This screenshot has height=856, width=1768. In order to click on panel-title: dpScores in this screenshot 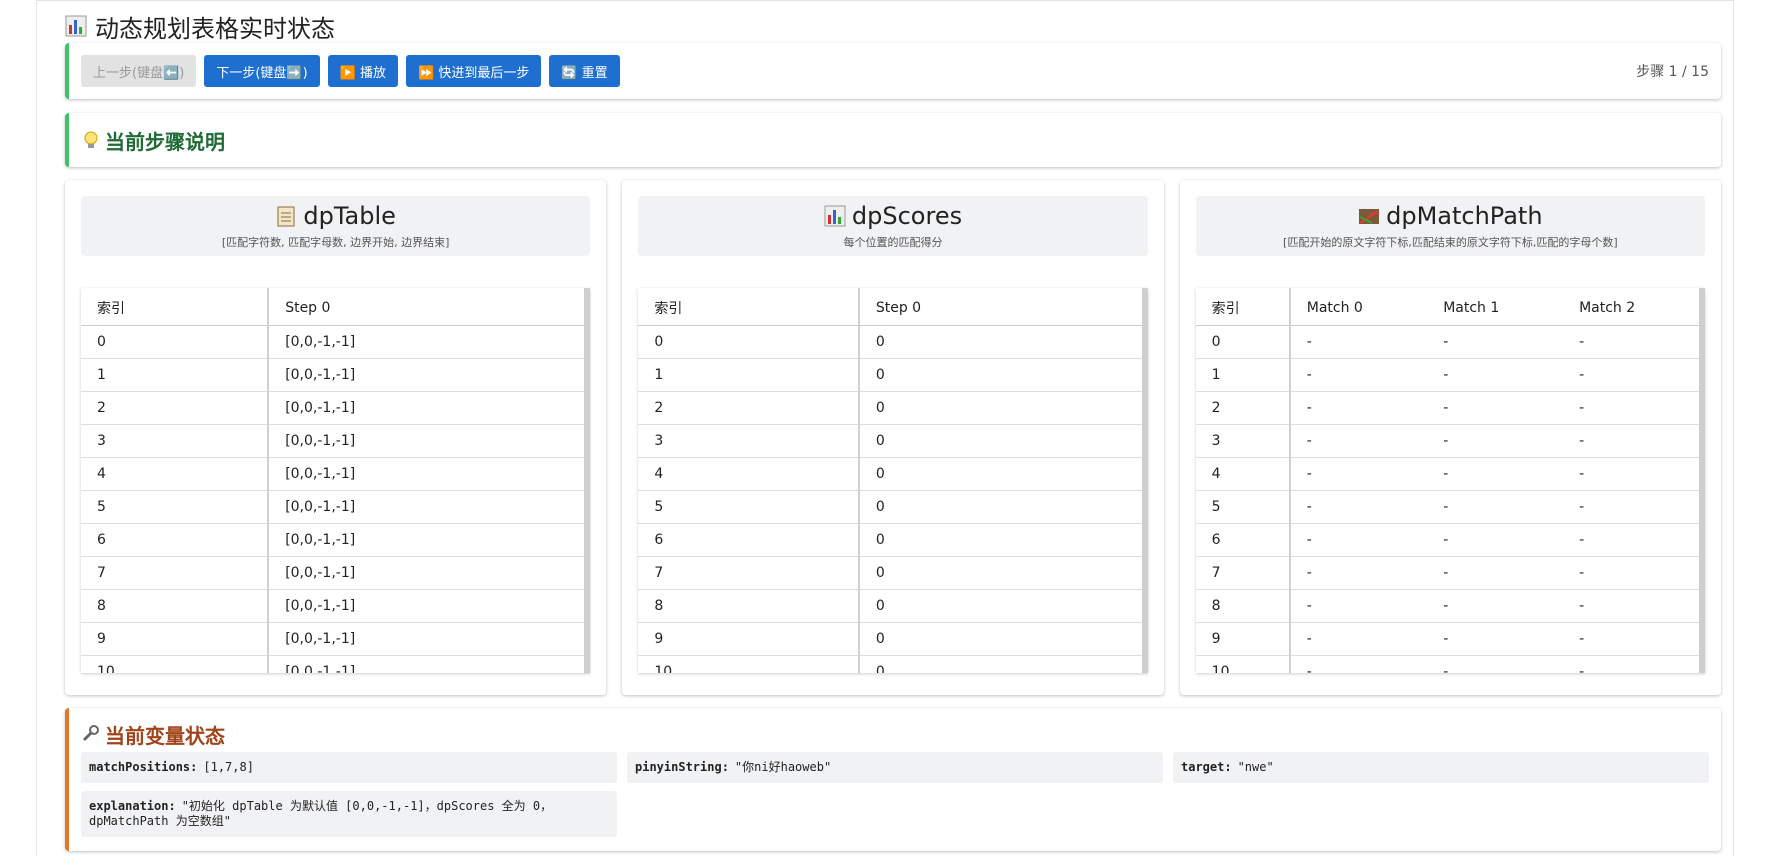, I will do `click(907, 216)`.